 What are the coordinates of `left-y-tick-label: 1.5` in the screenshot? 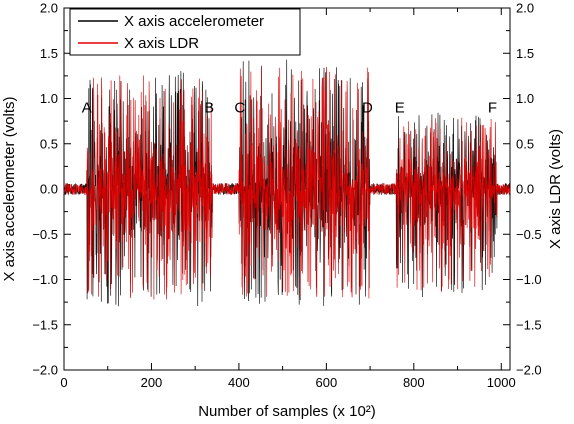 It's located at (49, 53).